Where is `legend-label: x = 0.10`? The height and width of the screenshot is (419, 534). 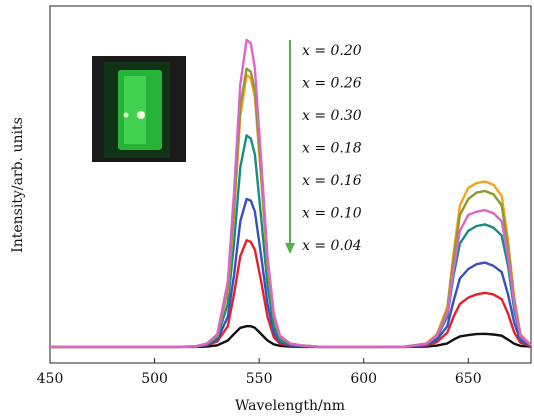
legend-label: x = 0.10 is located at coordinates (332, 214).